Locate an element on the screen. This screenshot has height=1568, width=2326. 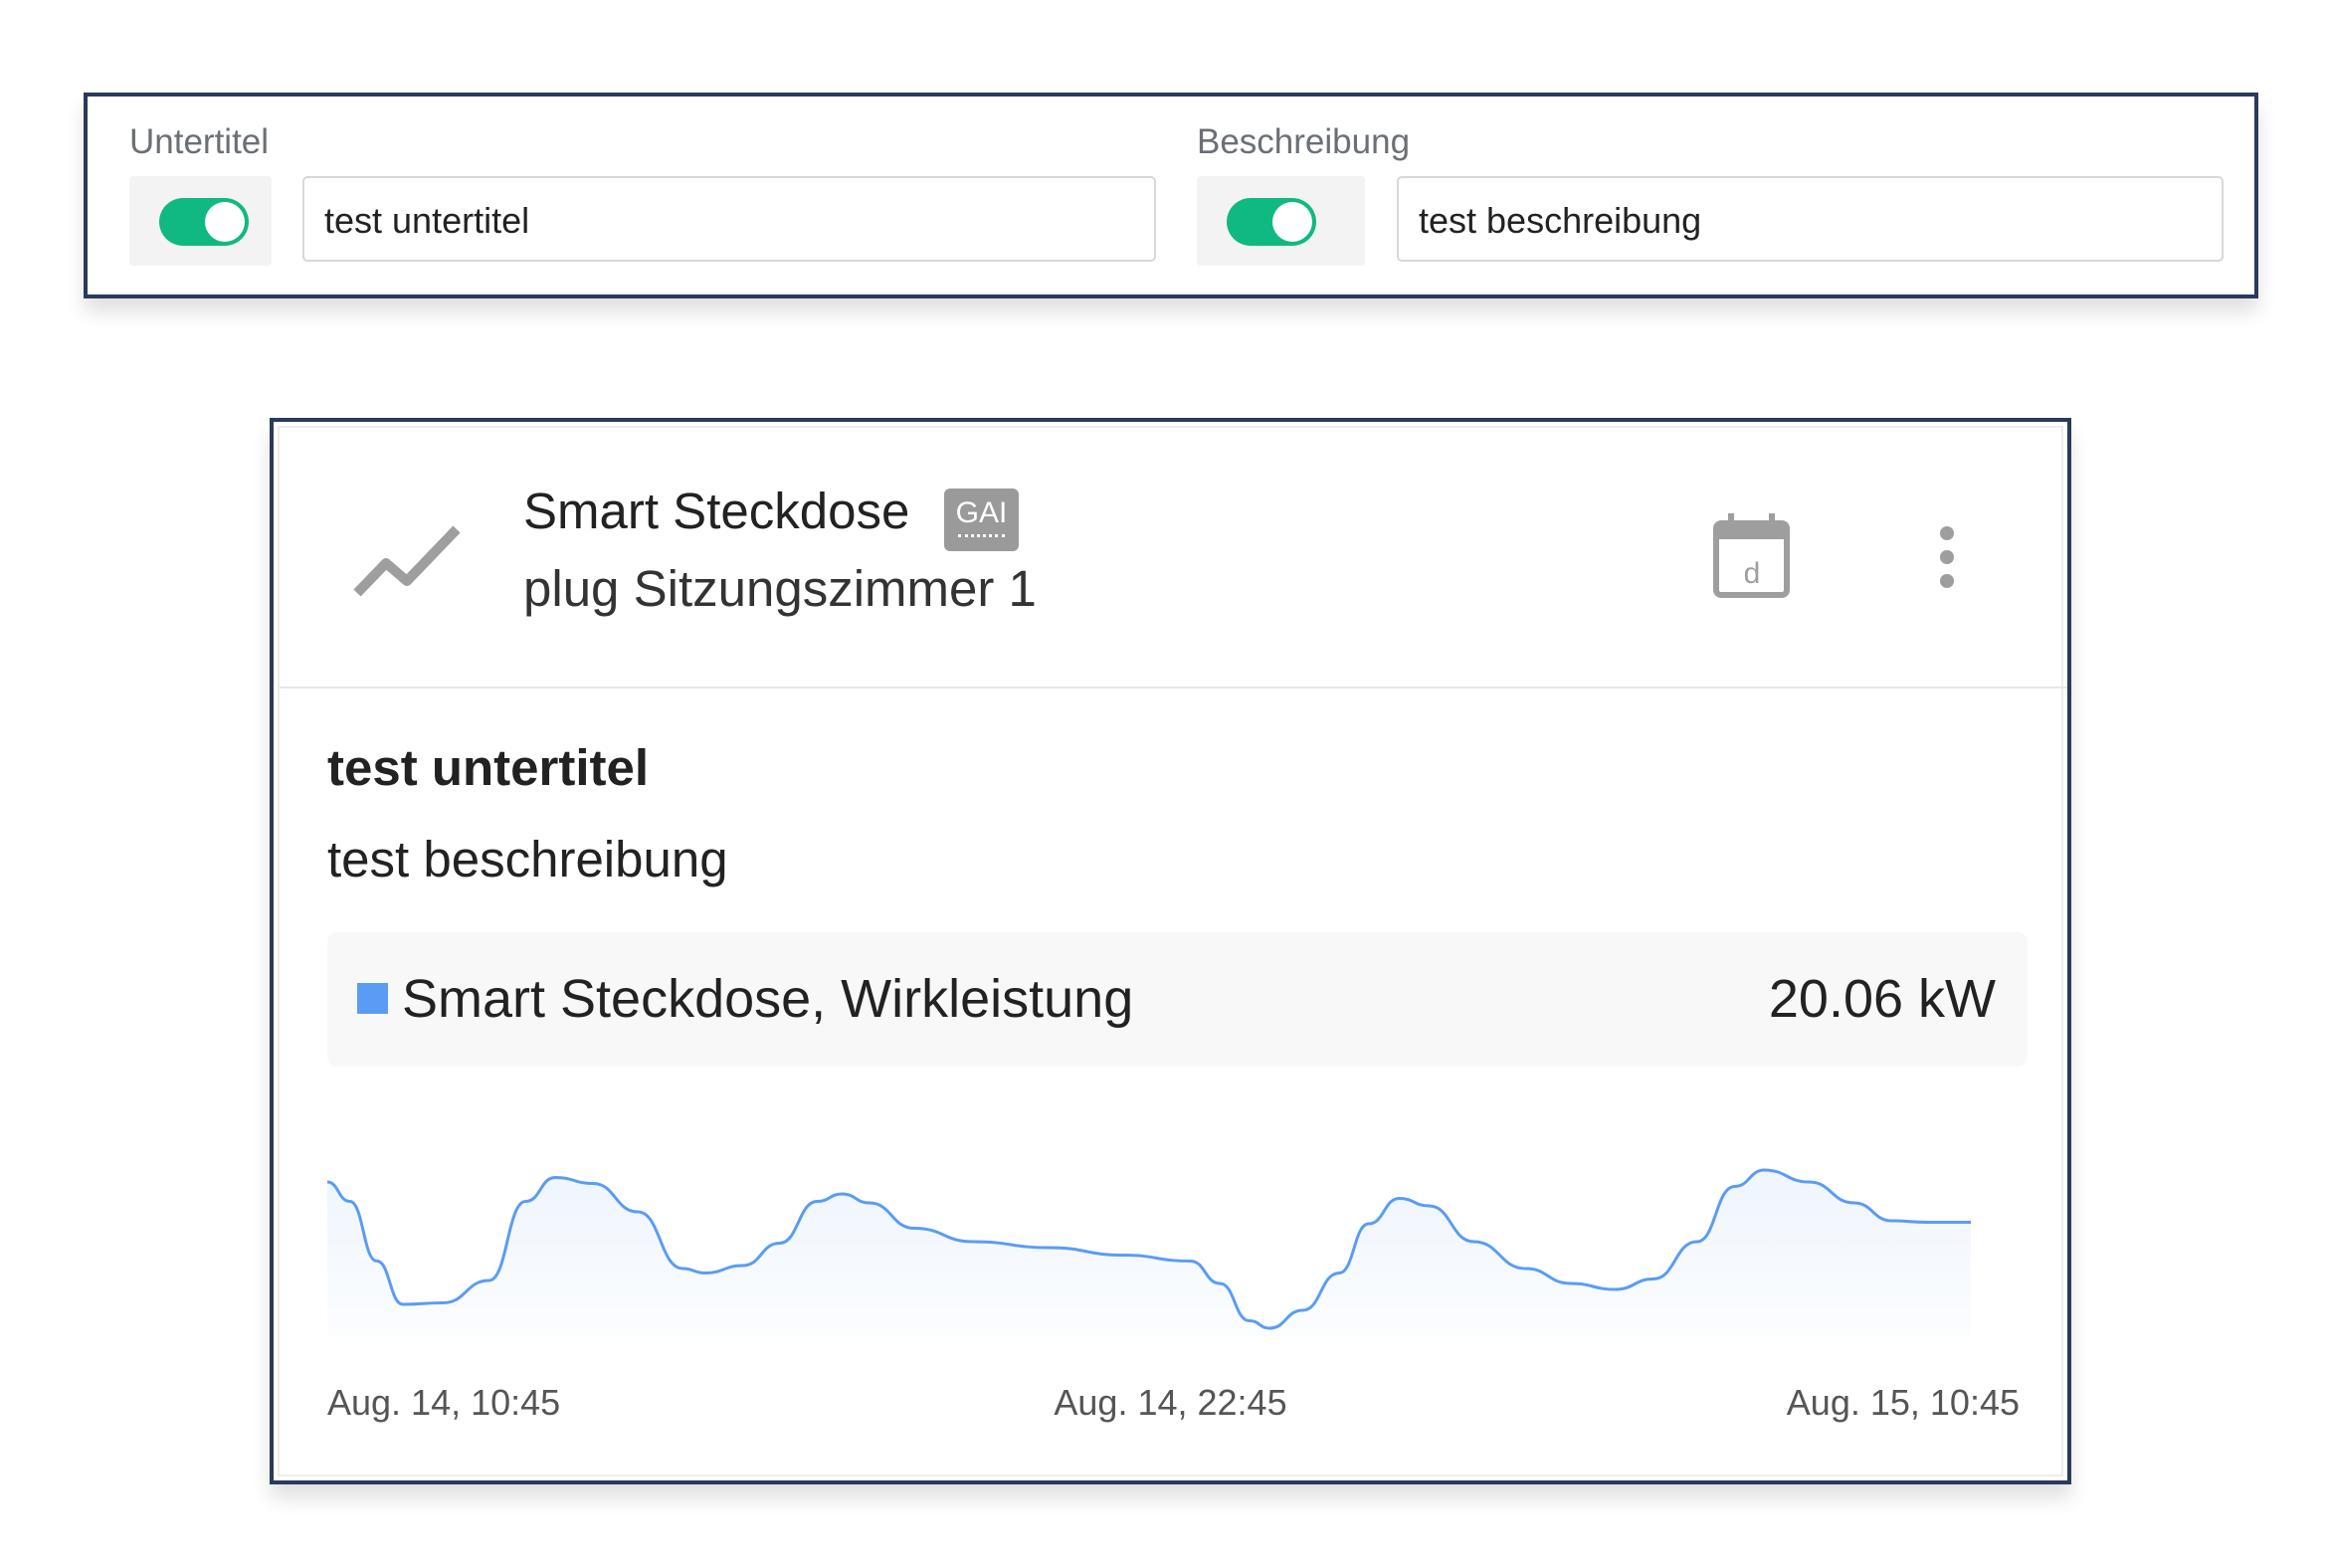
subtitle-toggle-group is located at coordinates (200, 221).